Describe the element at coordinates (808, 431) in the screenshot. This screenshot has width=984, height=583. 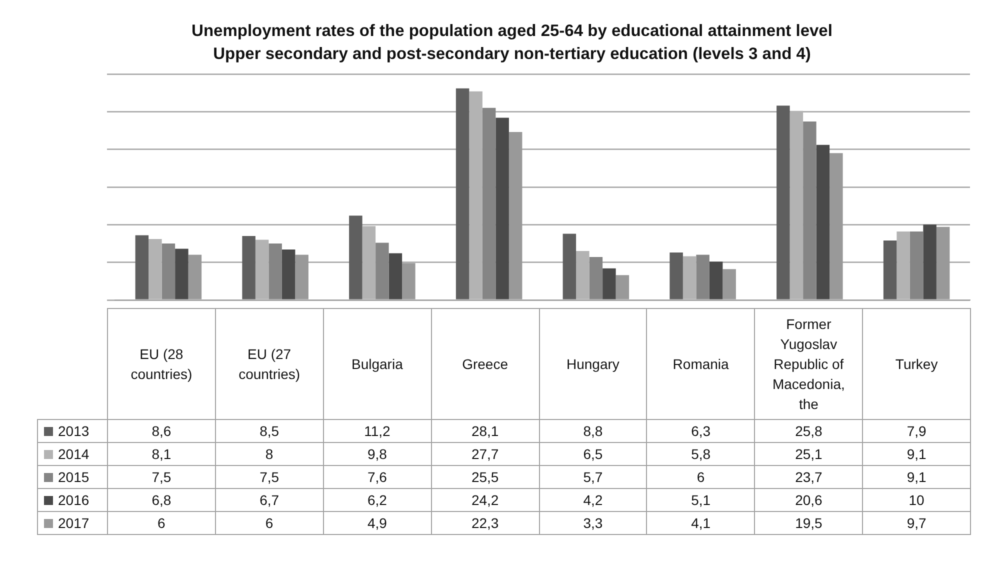
I see `data-label: 25,8` at that location.